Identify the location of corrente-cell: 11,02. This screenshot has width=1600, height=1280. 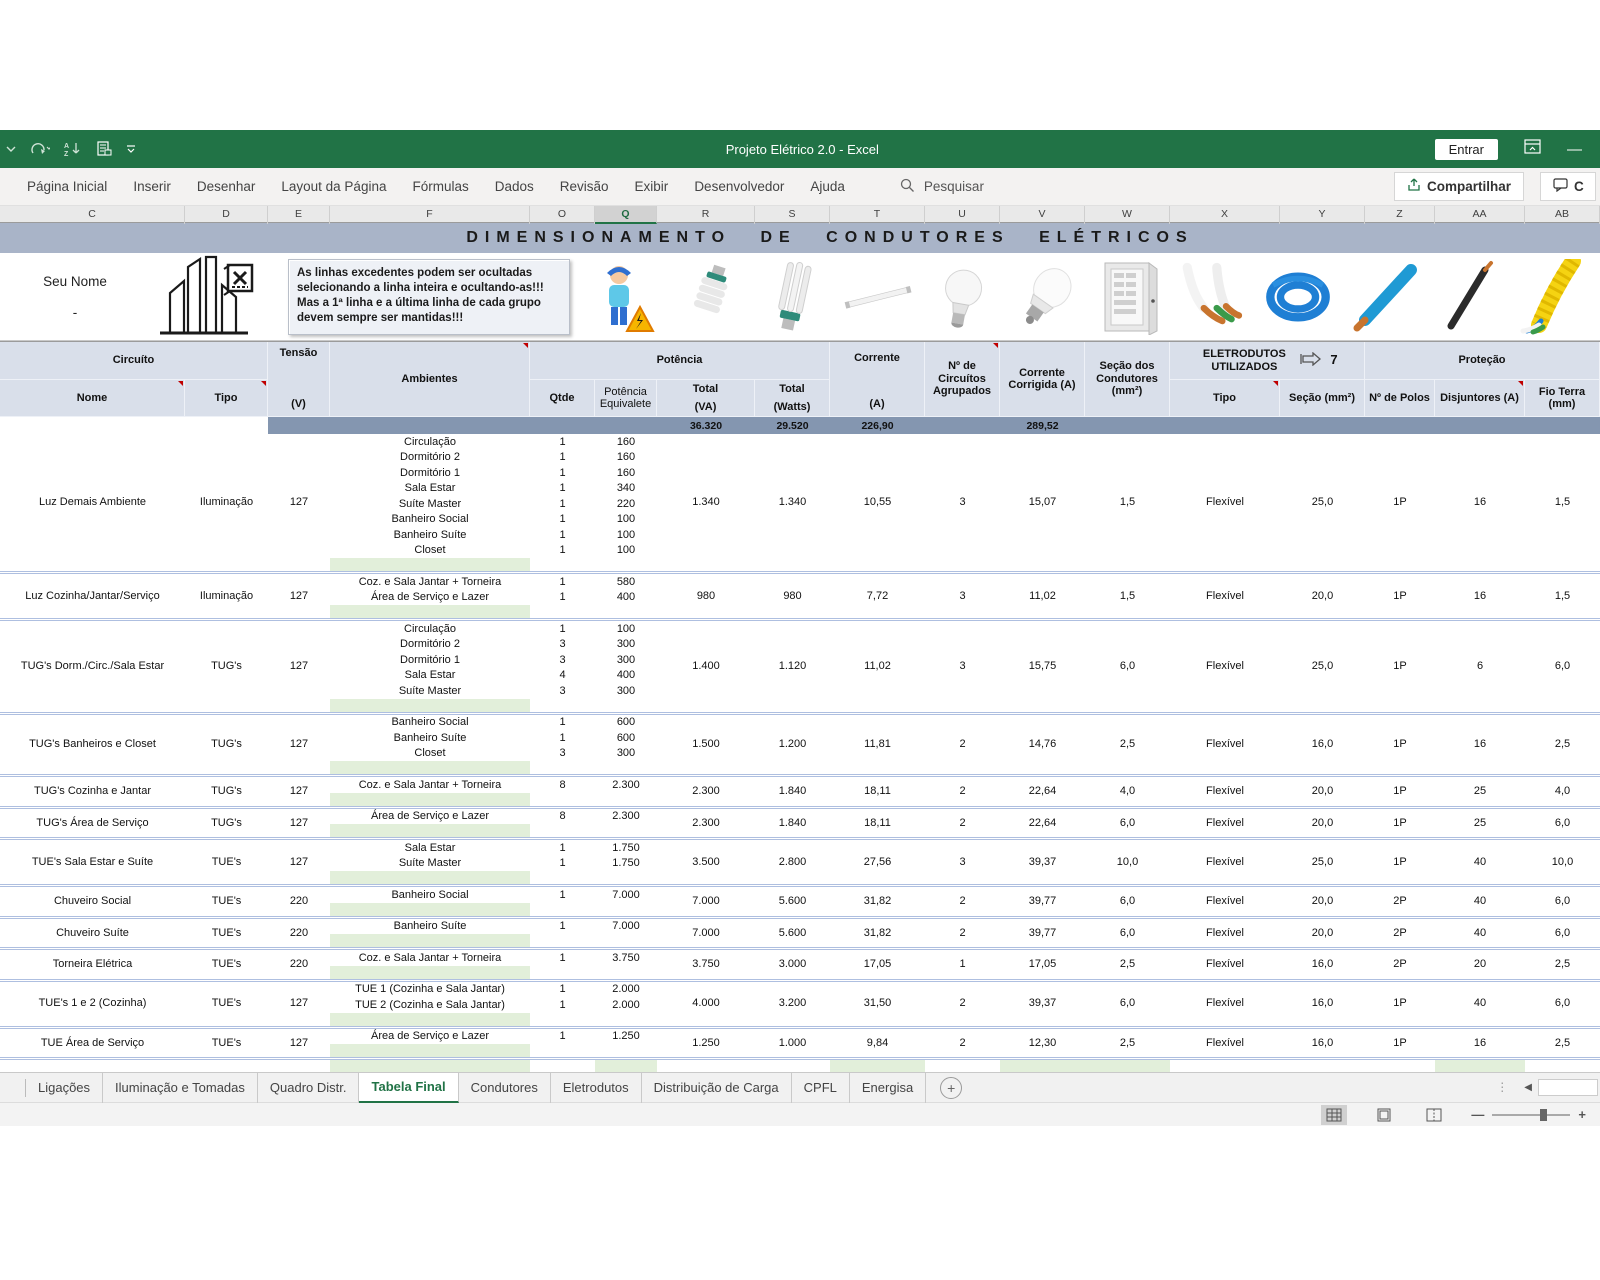
(877, 666).